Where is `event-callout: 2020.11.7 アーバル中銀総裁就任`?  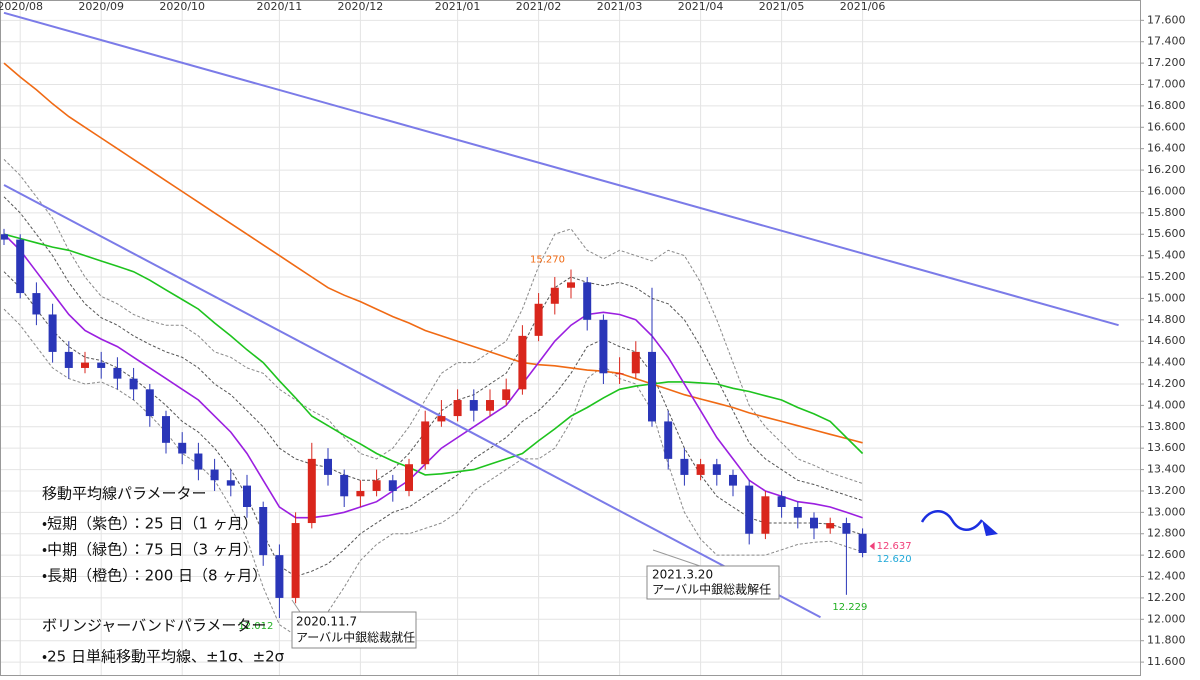 event-callout: 2020.11.7 アーバル中銀総裁就任 is located at coordinates (354, 624).